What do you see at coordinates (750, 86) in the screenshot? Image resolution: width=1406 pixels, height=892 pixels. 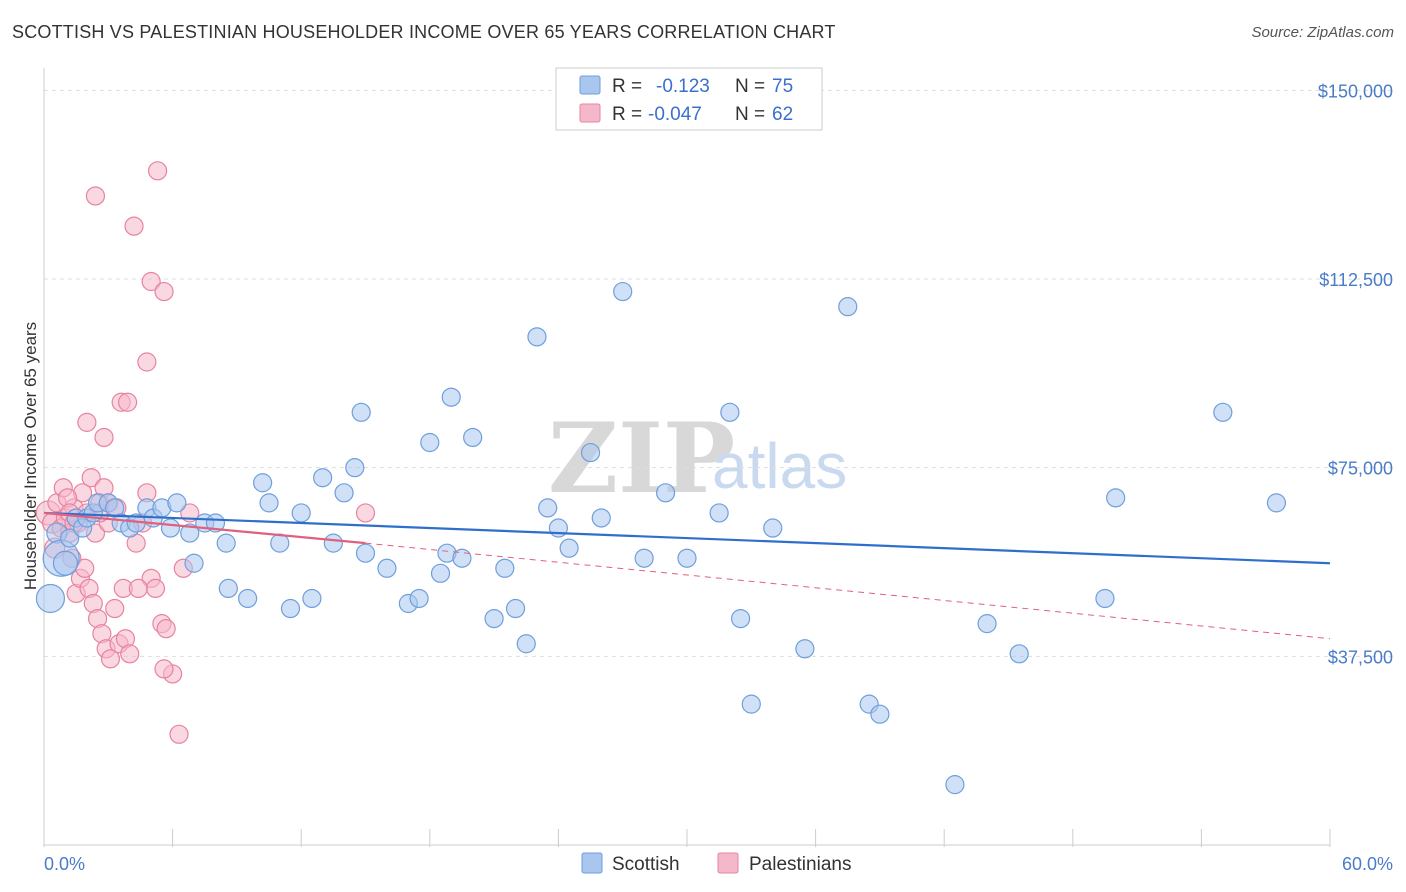 I see `legend-n-label-1: N =` at bounding box center [750, 86].